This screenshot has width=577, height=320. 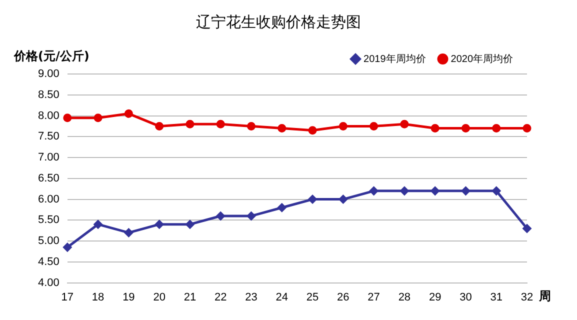 I want to click on y-tick-label: 6.00, so click(x=49, y=199).